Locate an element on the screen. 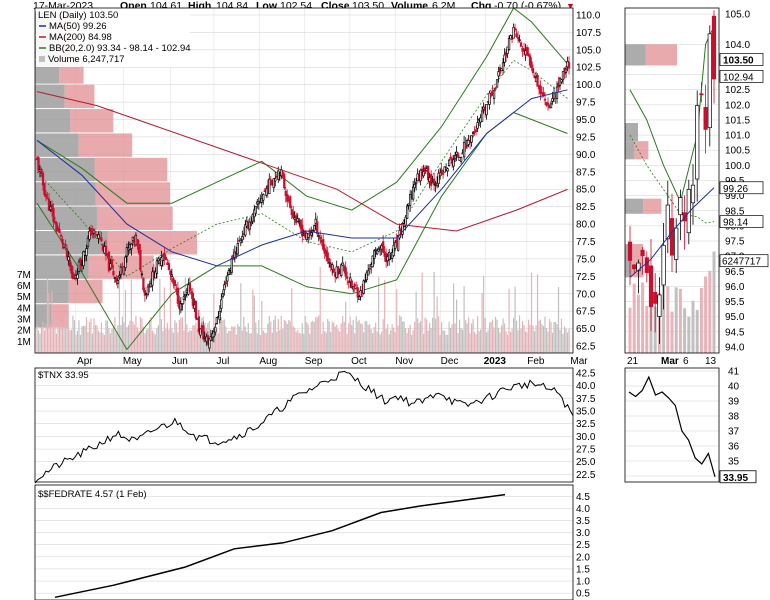 The height and width of the screenshot is (600, 770). fedrate-tick-label: 4.0 is located at coordinates (583, 509).